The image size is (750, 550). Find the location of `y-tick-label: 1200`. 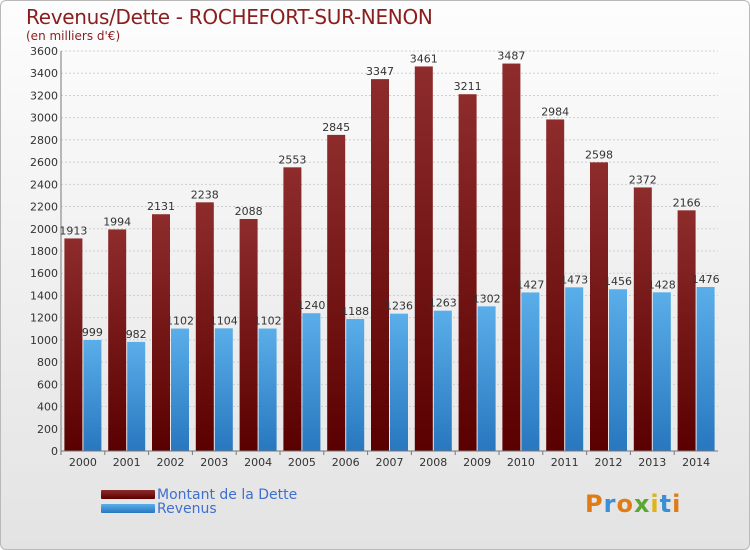

y-tick-label: 1200 is located at coordinates (44, 318).